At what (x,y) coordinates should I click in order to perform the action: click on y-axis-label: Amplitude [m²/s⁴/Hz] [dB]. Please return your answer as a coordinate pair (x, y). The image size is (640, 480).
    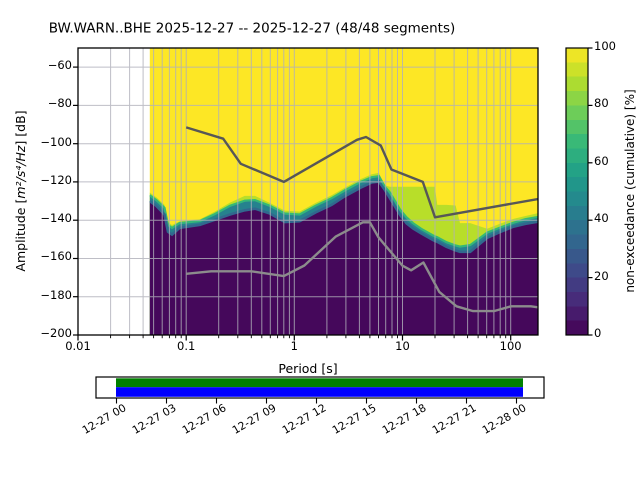
    Looking at the image, I should click on (20, 190).